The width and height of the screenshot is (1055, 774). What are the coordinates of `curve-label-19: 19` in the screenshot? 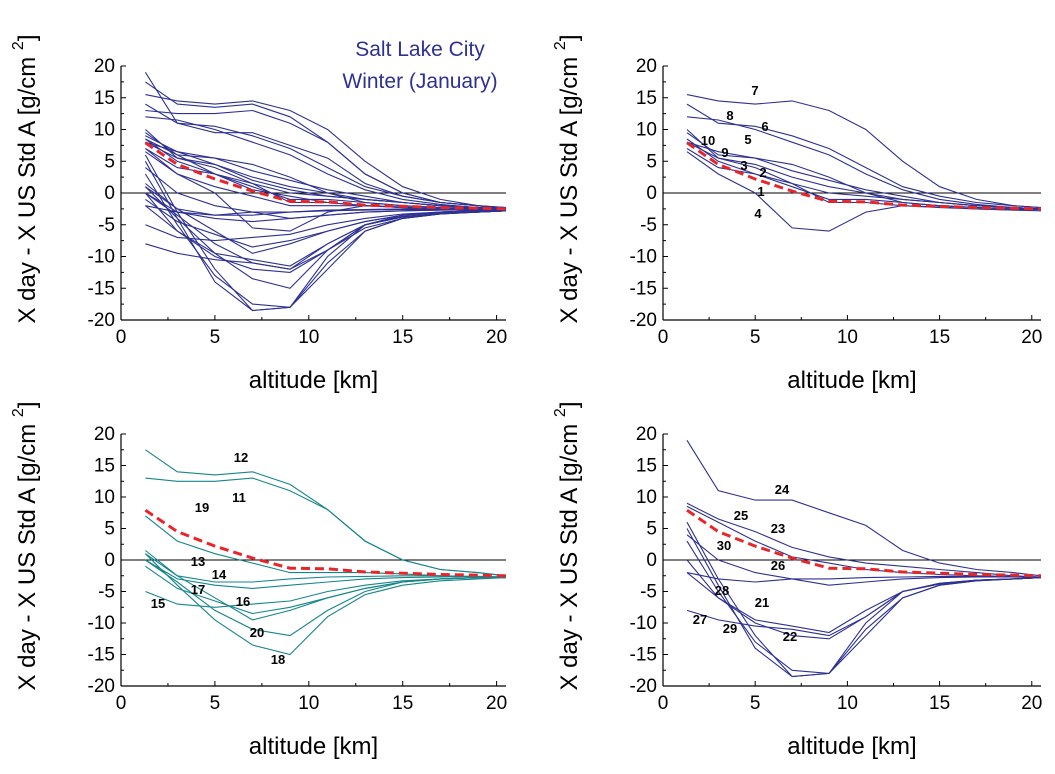 It's located at (202, 507).